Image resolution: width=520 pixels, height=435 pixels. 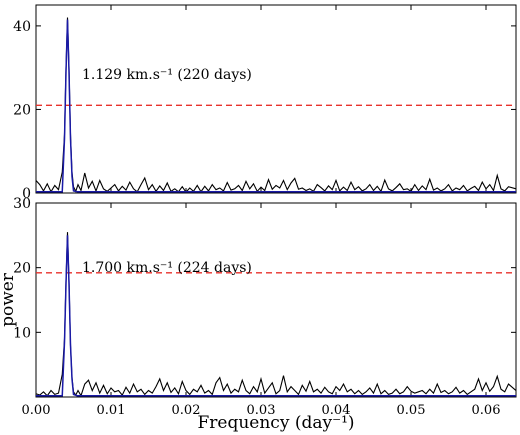 What do you see at coordinates (186, 410) in the screenshot?
I see `x-tick-label: 0.02` at bounding box center [186, 410].